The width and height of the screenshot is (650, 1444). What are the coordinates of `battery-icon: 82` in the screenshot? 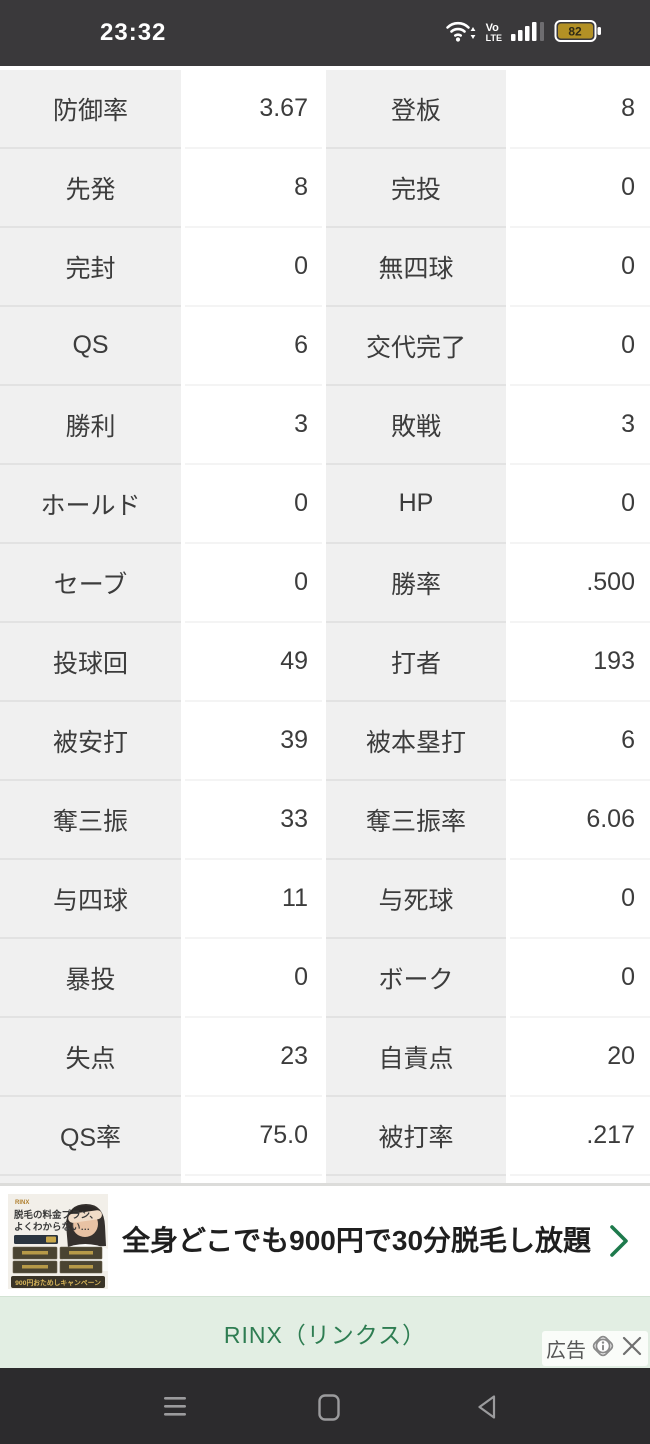 It's located at (578, 33).